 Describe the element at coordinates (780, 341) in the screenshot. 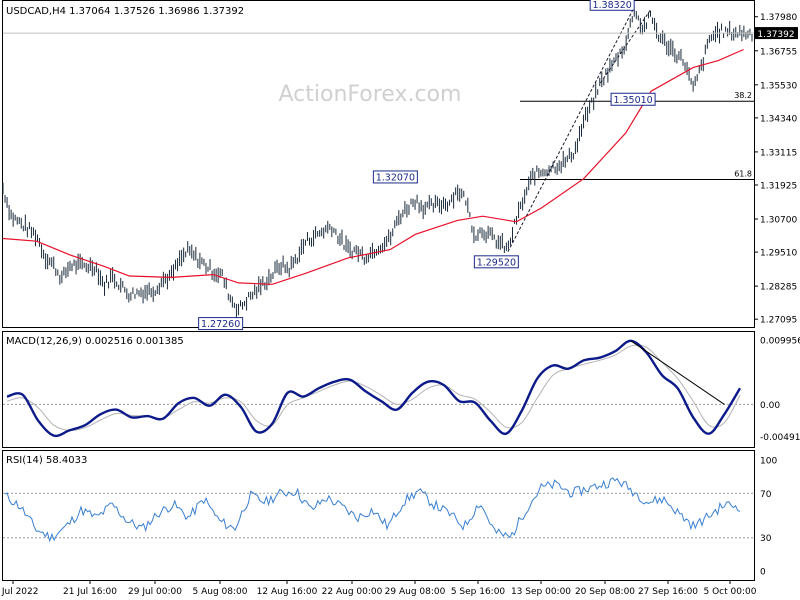

I see `macd-y-label: 0.009956` at that location.